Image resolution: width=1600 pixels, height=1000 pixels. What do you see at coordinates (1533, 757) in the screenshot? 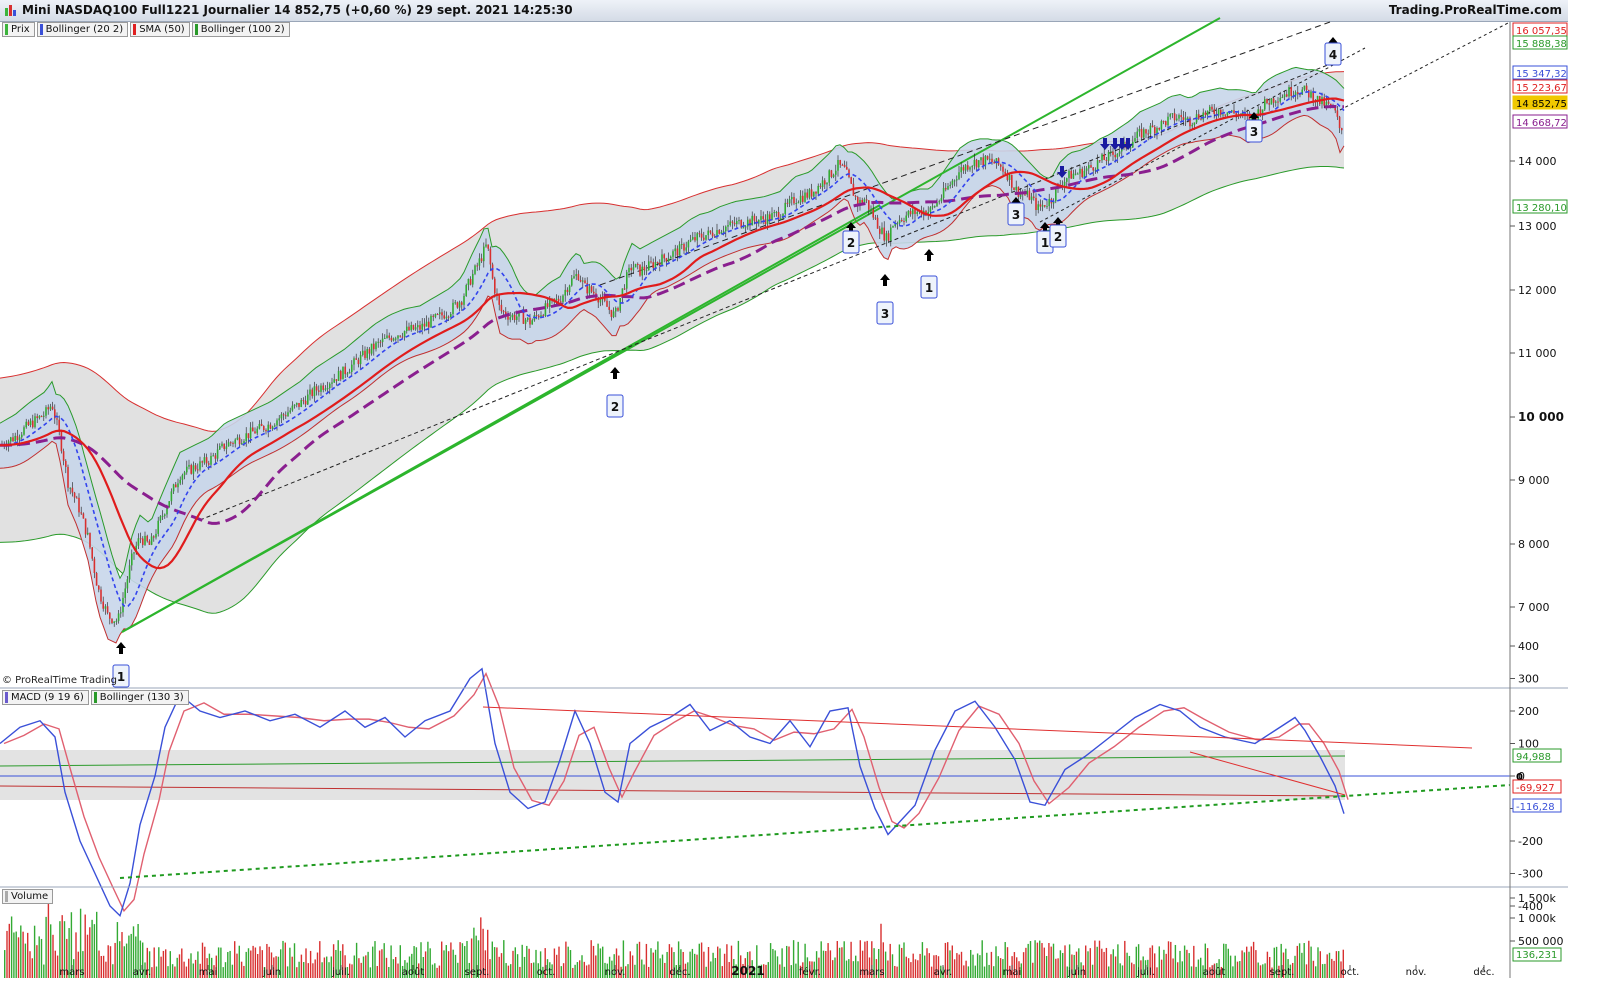
I see `macd-tag-label: 94,988` at bounding box center [1533, 757].